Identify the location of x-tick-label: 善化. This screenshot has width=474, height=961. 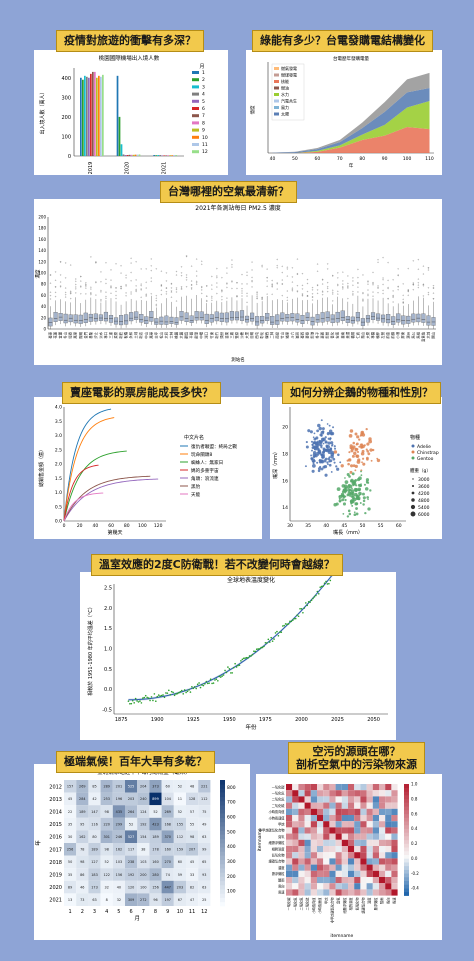
(332, 334).